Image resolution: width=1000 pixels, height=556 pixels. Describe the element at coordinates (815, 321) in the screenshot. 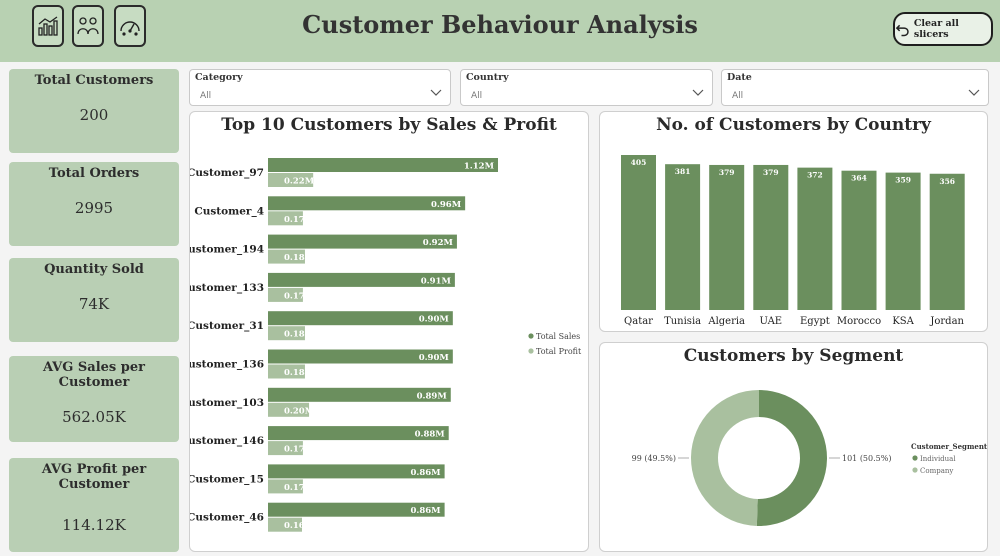

I see `country-tick-label: Egypt` at that location.